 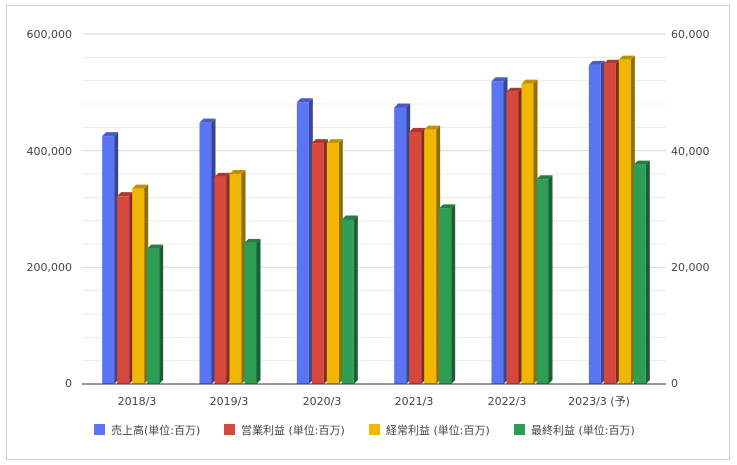 What do you see at coordinates (229, 401) in the screenshot?
I see `category-label: 2019/3` at bounding box center [229, 401].